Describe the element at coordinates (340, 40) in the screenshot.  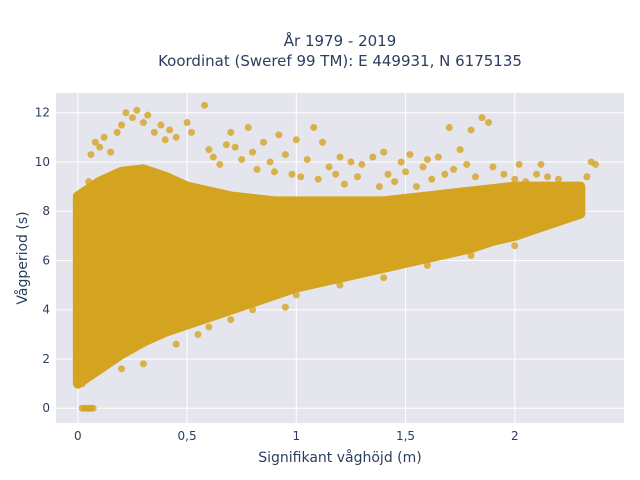
I see `chart-title-line1: År 1979 - 2019` at that location.